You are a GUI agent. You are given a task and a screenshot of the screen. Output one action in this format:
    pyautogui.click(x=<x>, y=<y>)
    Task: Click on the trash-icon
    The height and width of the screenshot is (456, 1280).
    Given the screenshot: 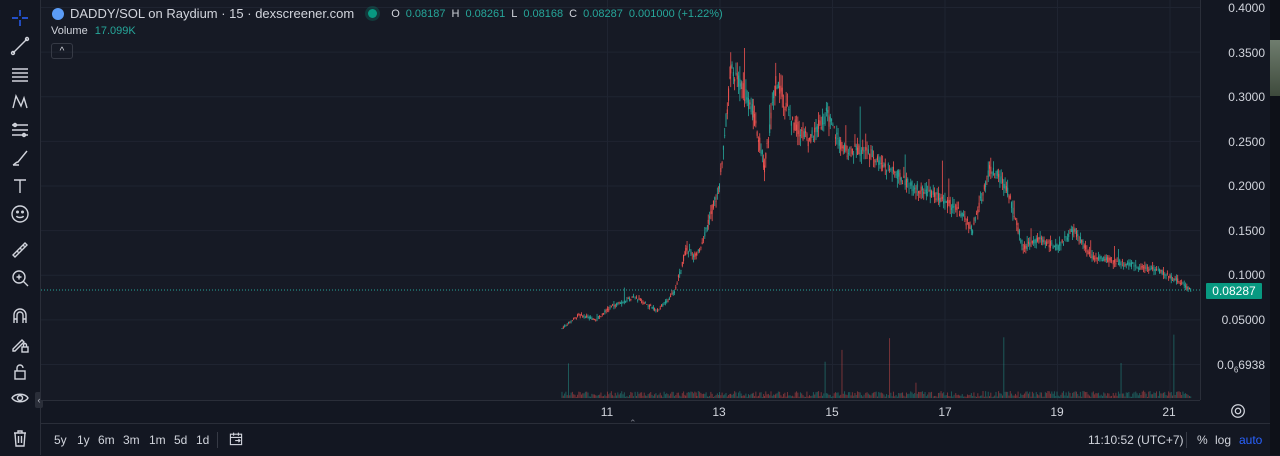 What is the action you would take?
    pyautogui.click(x=20, y=438)
    